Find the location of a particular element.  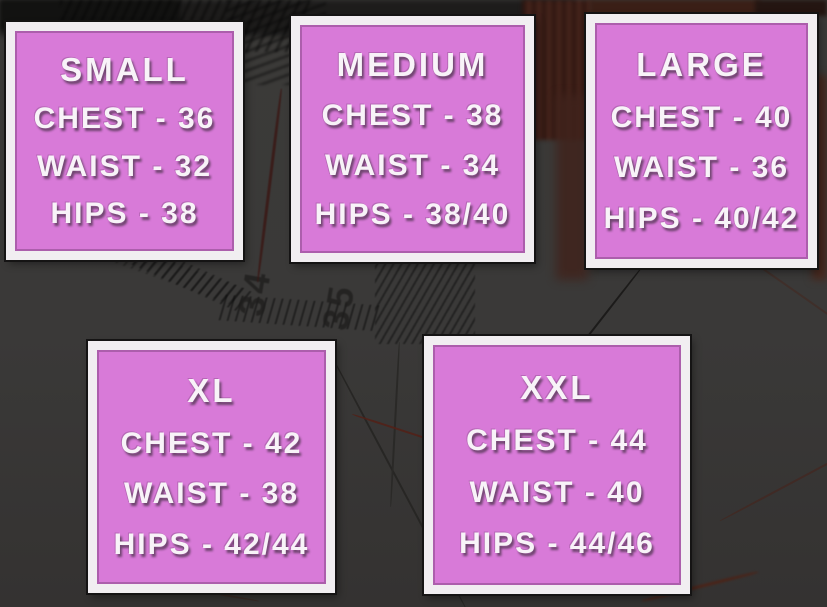

hips-measurement: HIPS - 38/40 is located at coordinates (412, 214).